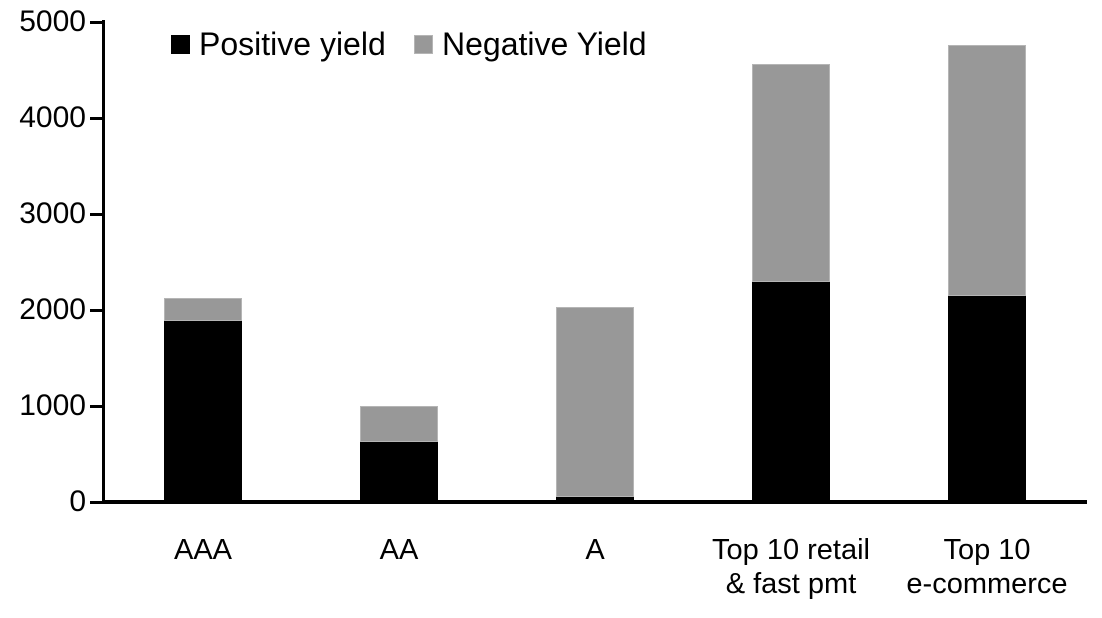  What do you see at coordinates (52, 117) in the screenshot?
I see `y-axis-tick-label: 4000` at bounding box center [52, 117].